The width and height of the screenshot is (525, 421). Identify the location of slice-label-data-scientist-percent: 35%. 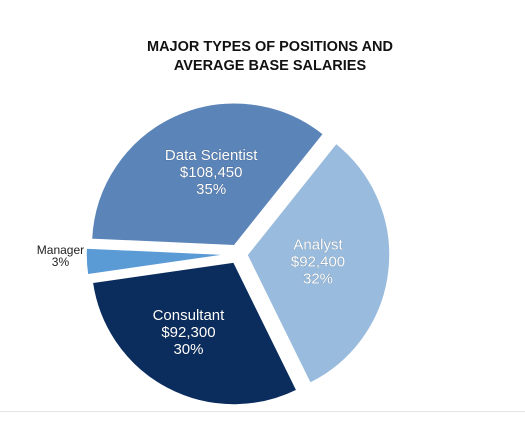
(211, 189).